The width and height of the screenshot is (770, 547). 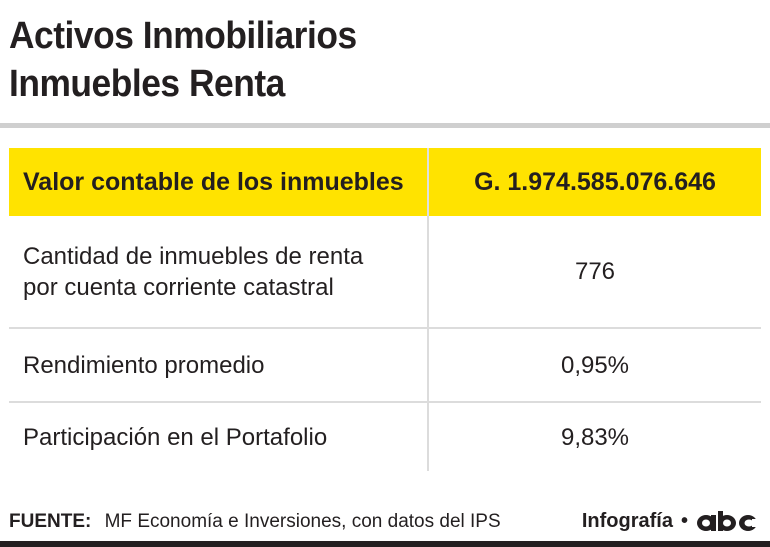 What do you see at coordinates (385, 544) in the screenshot?
I see `bottom-divider` at bounding box center [385, 544].